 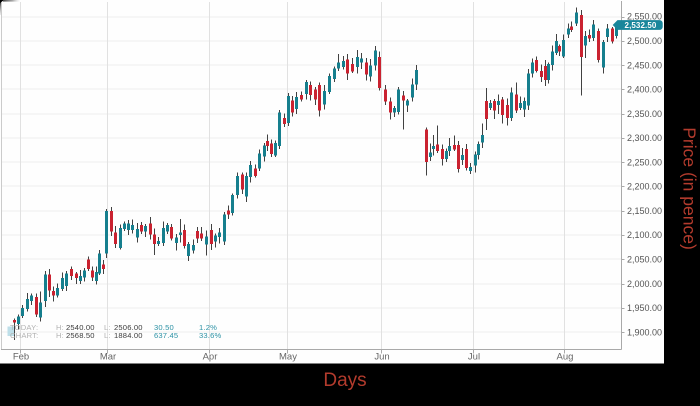 I want to click on svg-text: 1.2%, so click(x=208, y=327).